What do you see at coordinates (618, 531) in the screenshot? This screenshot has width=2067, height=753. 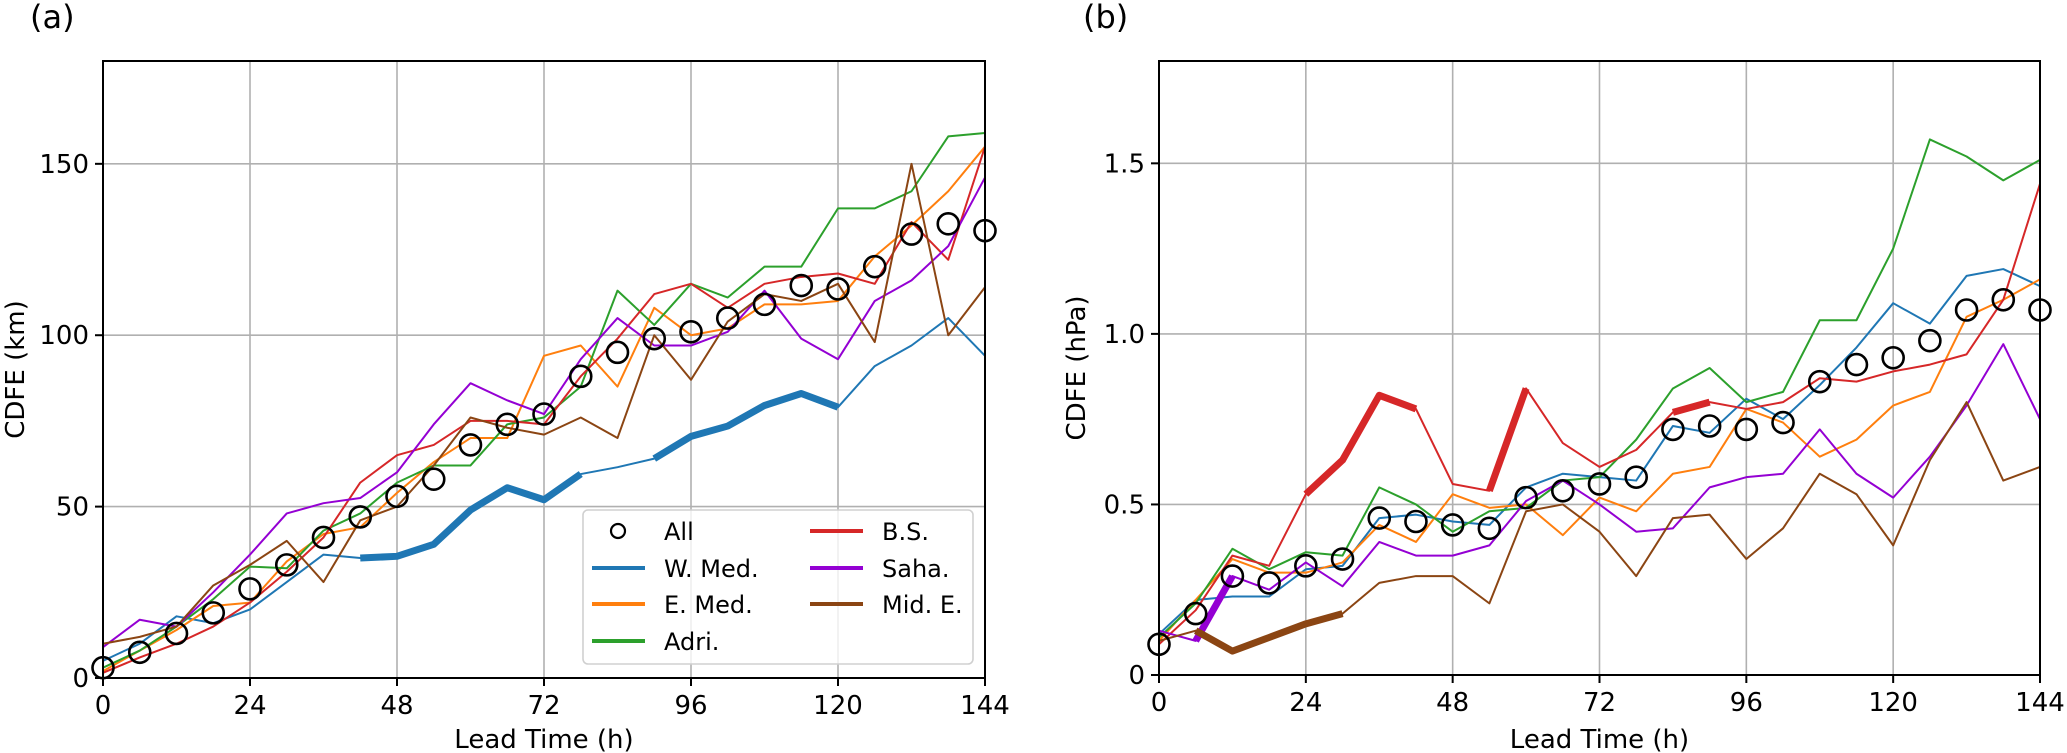 I see `legend-marker-circle` at bounding box center [618, 531].